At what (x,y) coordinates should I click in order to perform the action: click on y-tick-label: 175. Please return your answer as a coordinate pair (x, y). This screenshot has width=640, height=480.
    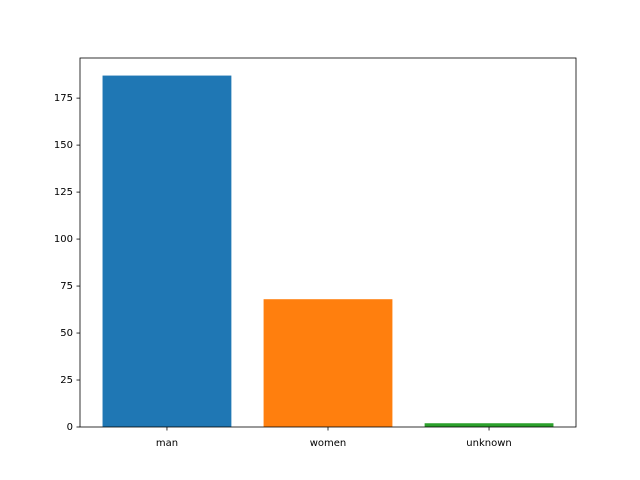
    Looking at the image, I should click on (63, 98).